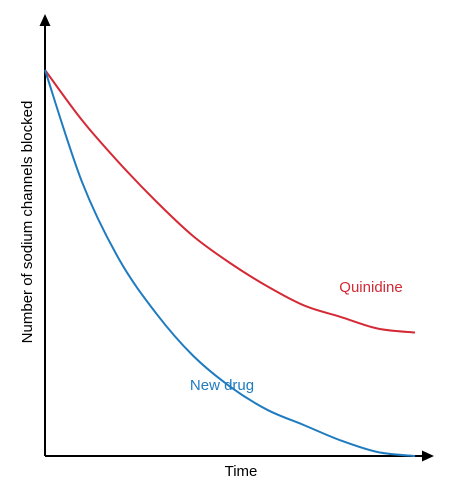 This screenshot has height=481, width=460. Describe the element at coordinates (222, 385) in the screenshot. I see `series-label-new-drug: New drug` at that location.